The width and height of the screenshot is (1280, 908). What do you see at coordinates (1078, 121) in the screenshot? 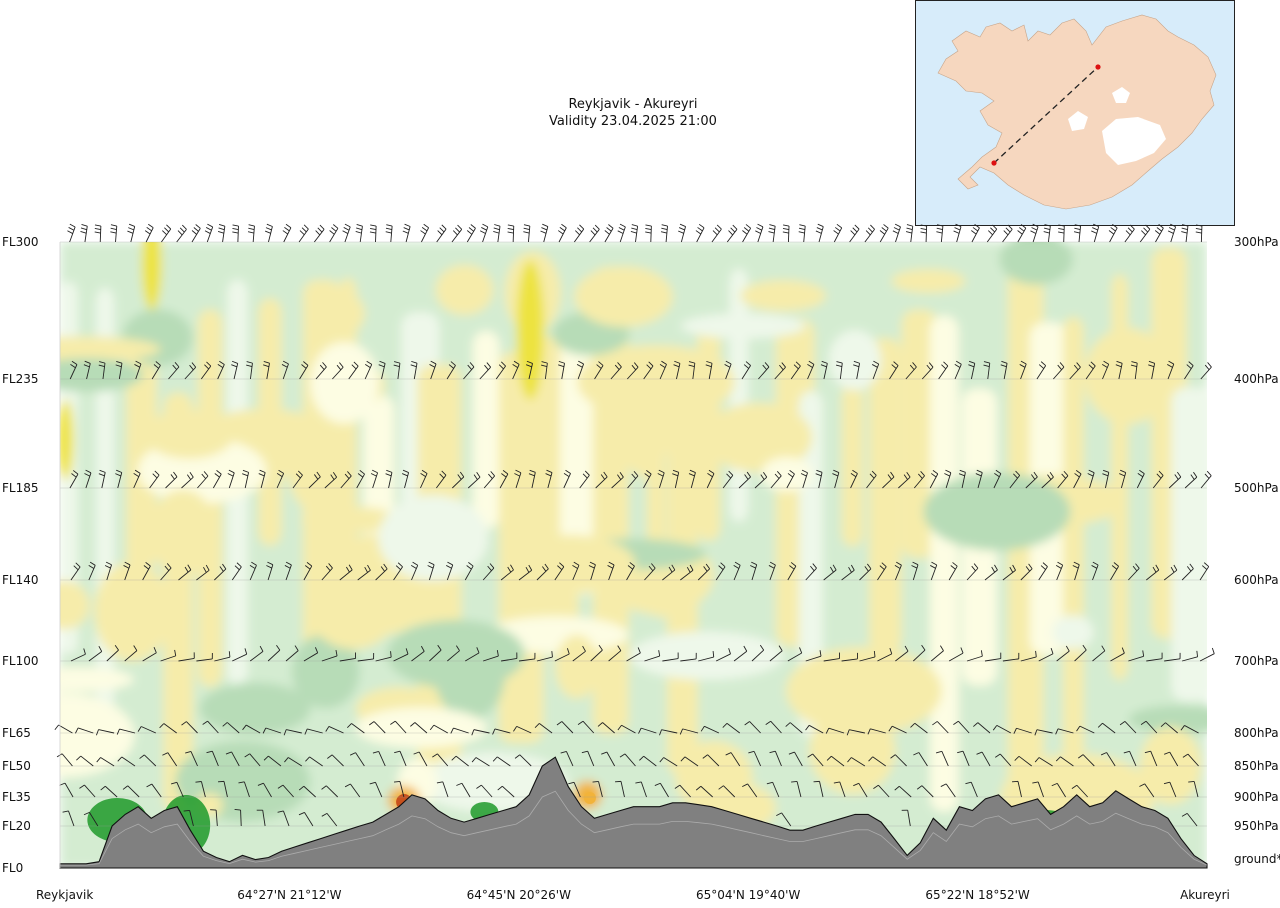
I see `glacier-langjokull` at bounding box center [1078, 121].